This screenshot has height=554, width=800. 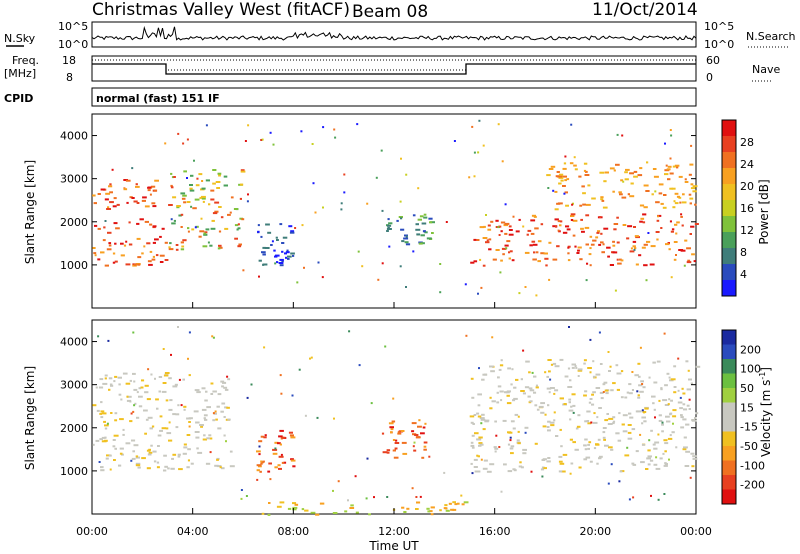 What do you see at coordinates (771, 36) in the screenshot?
I see `nsearch-label: N.Search` at bounding box center [771, 36].